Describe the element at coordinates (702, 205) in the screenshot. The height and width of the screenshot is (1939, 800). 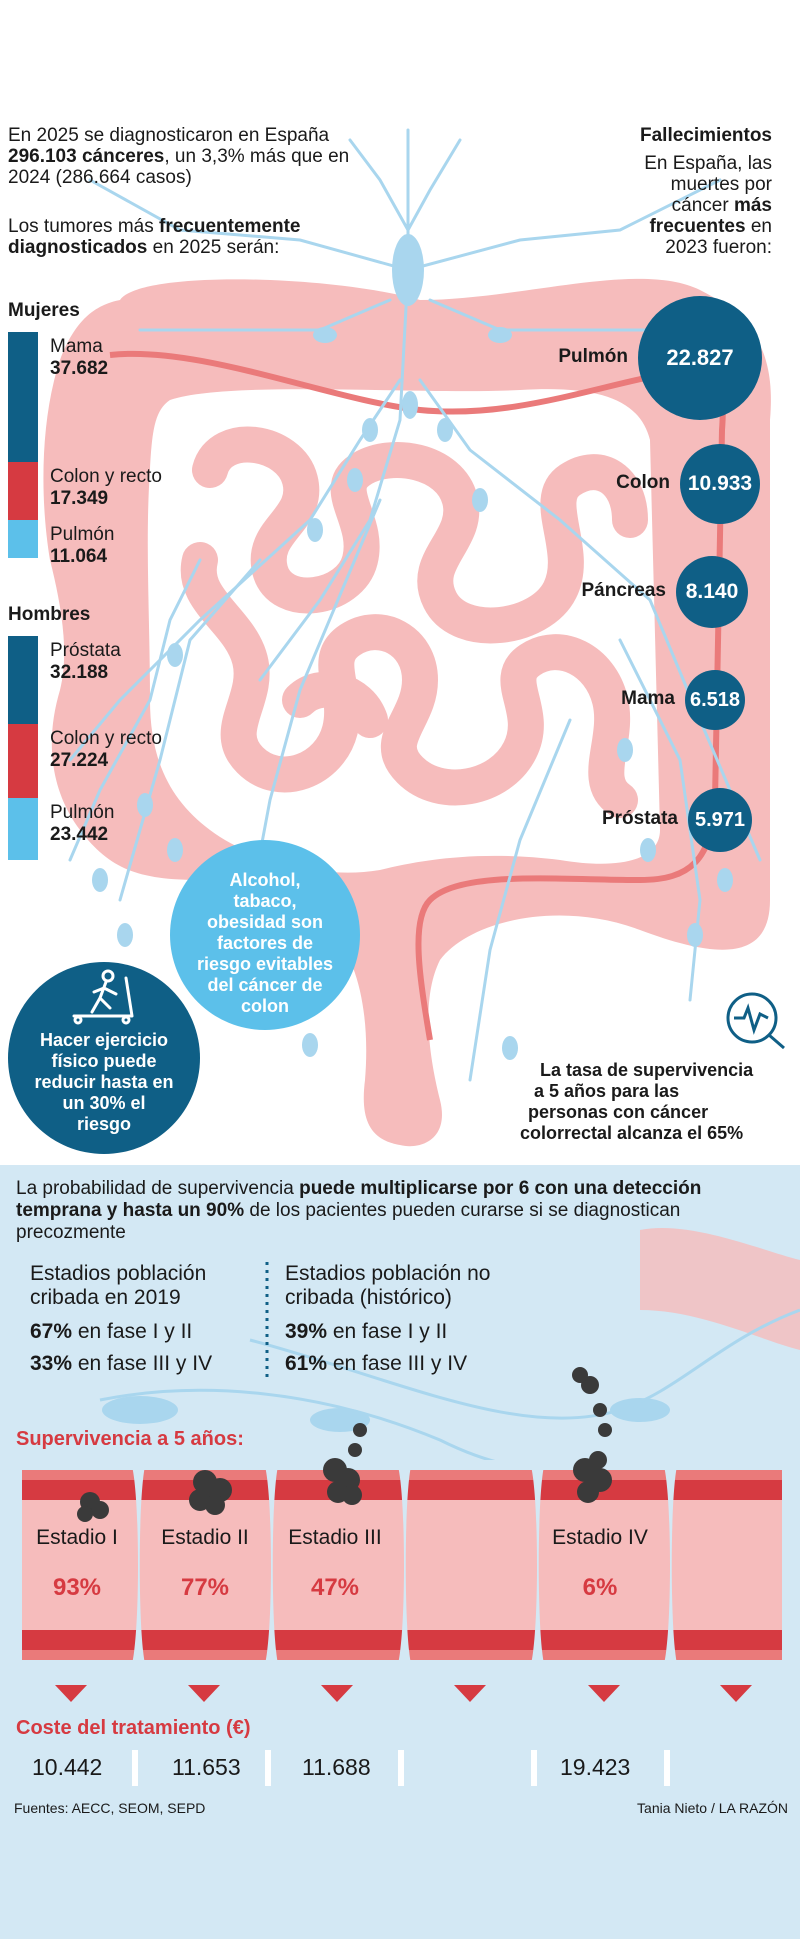
I see `deaths-line-3a: cáncer` at that location.